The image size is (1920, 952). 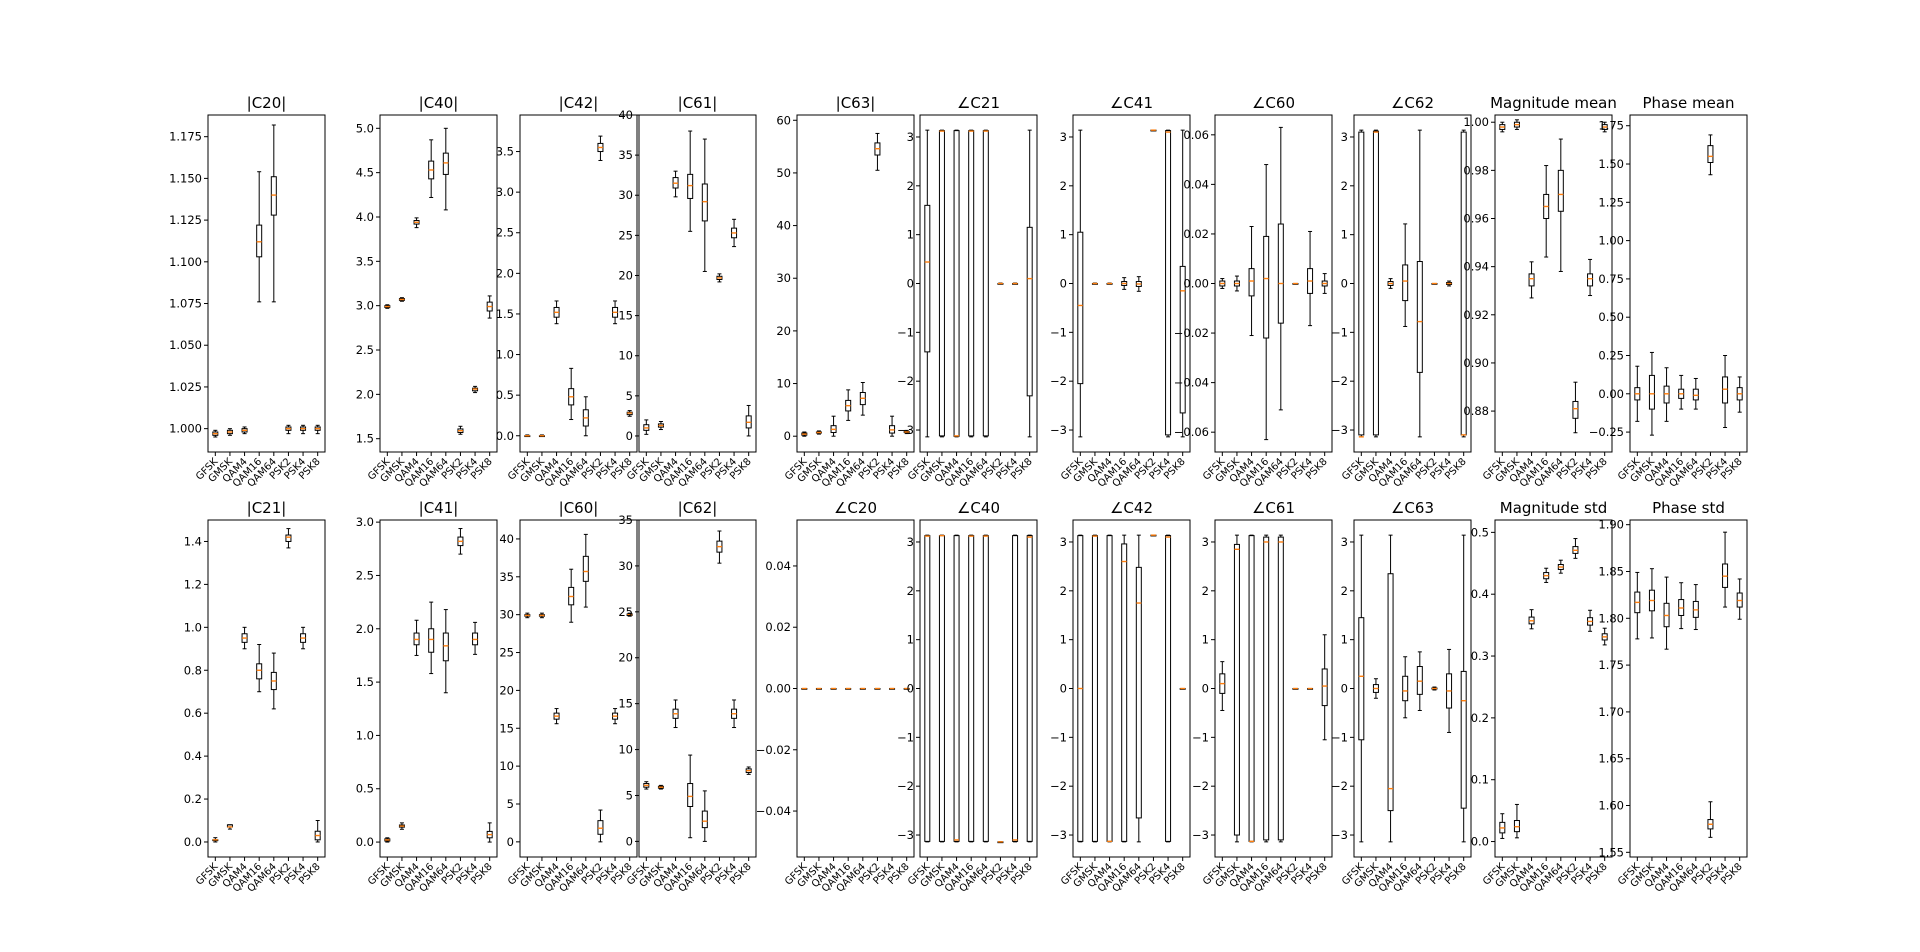 I want to click on y-tick-label: 0.98, so click(x=1476, y=170).